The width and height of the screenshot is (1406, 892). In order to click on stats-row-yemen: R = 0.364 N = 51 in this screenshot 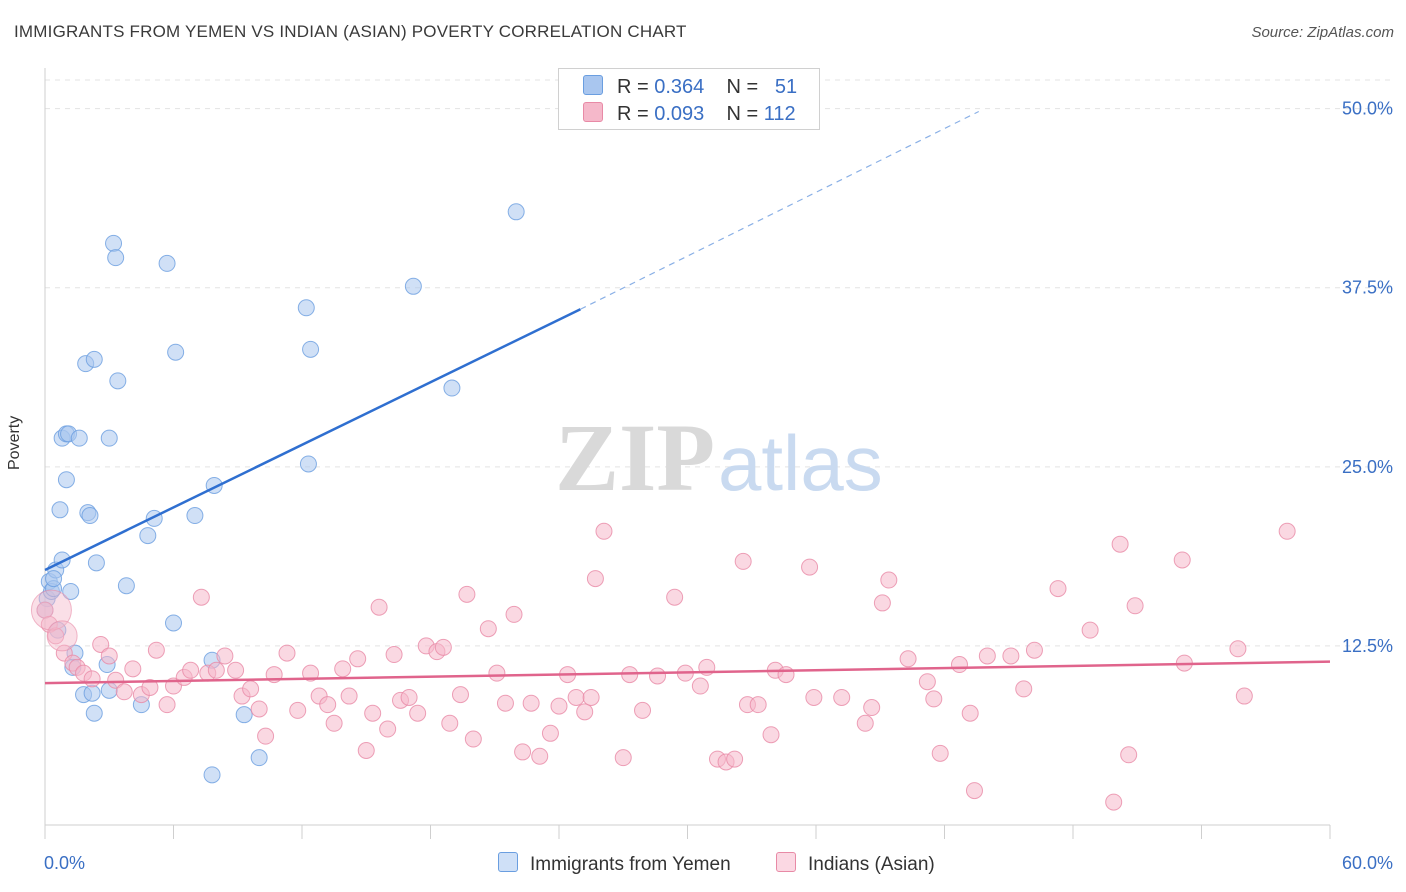, I will do `click(690, 87)`.